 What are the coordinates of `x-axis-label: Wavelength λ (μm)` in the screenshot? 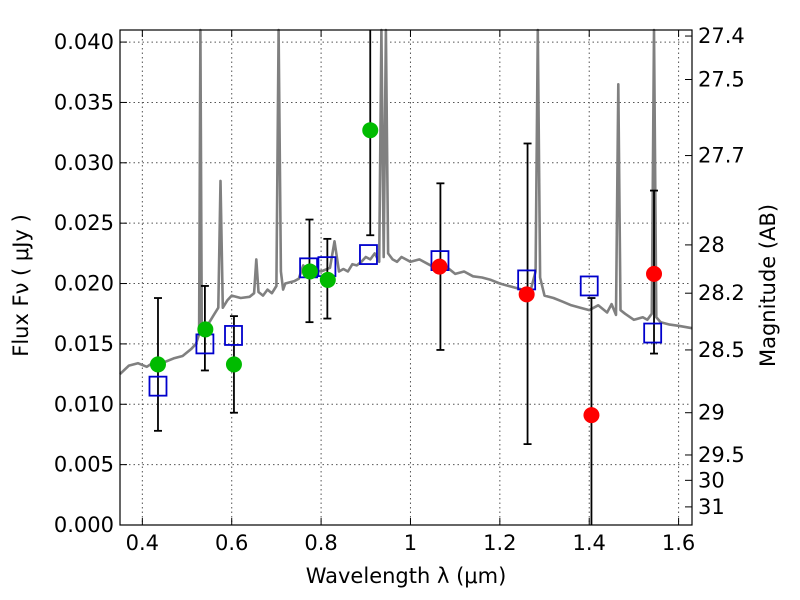 It's located at (406, 576).